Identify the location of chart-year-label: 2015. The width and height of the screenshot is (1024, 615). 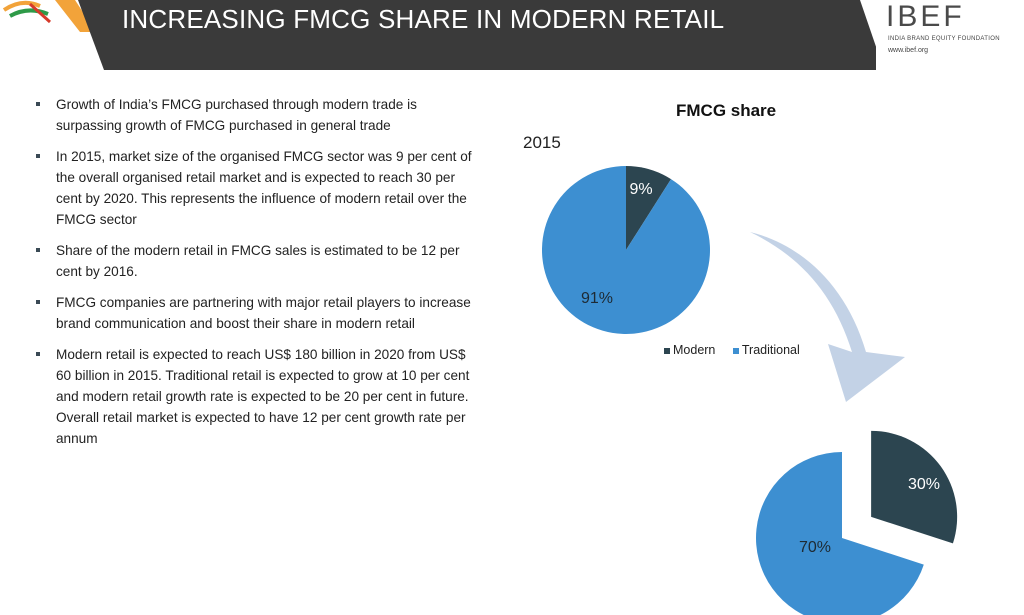
(542, 142).